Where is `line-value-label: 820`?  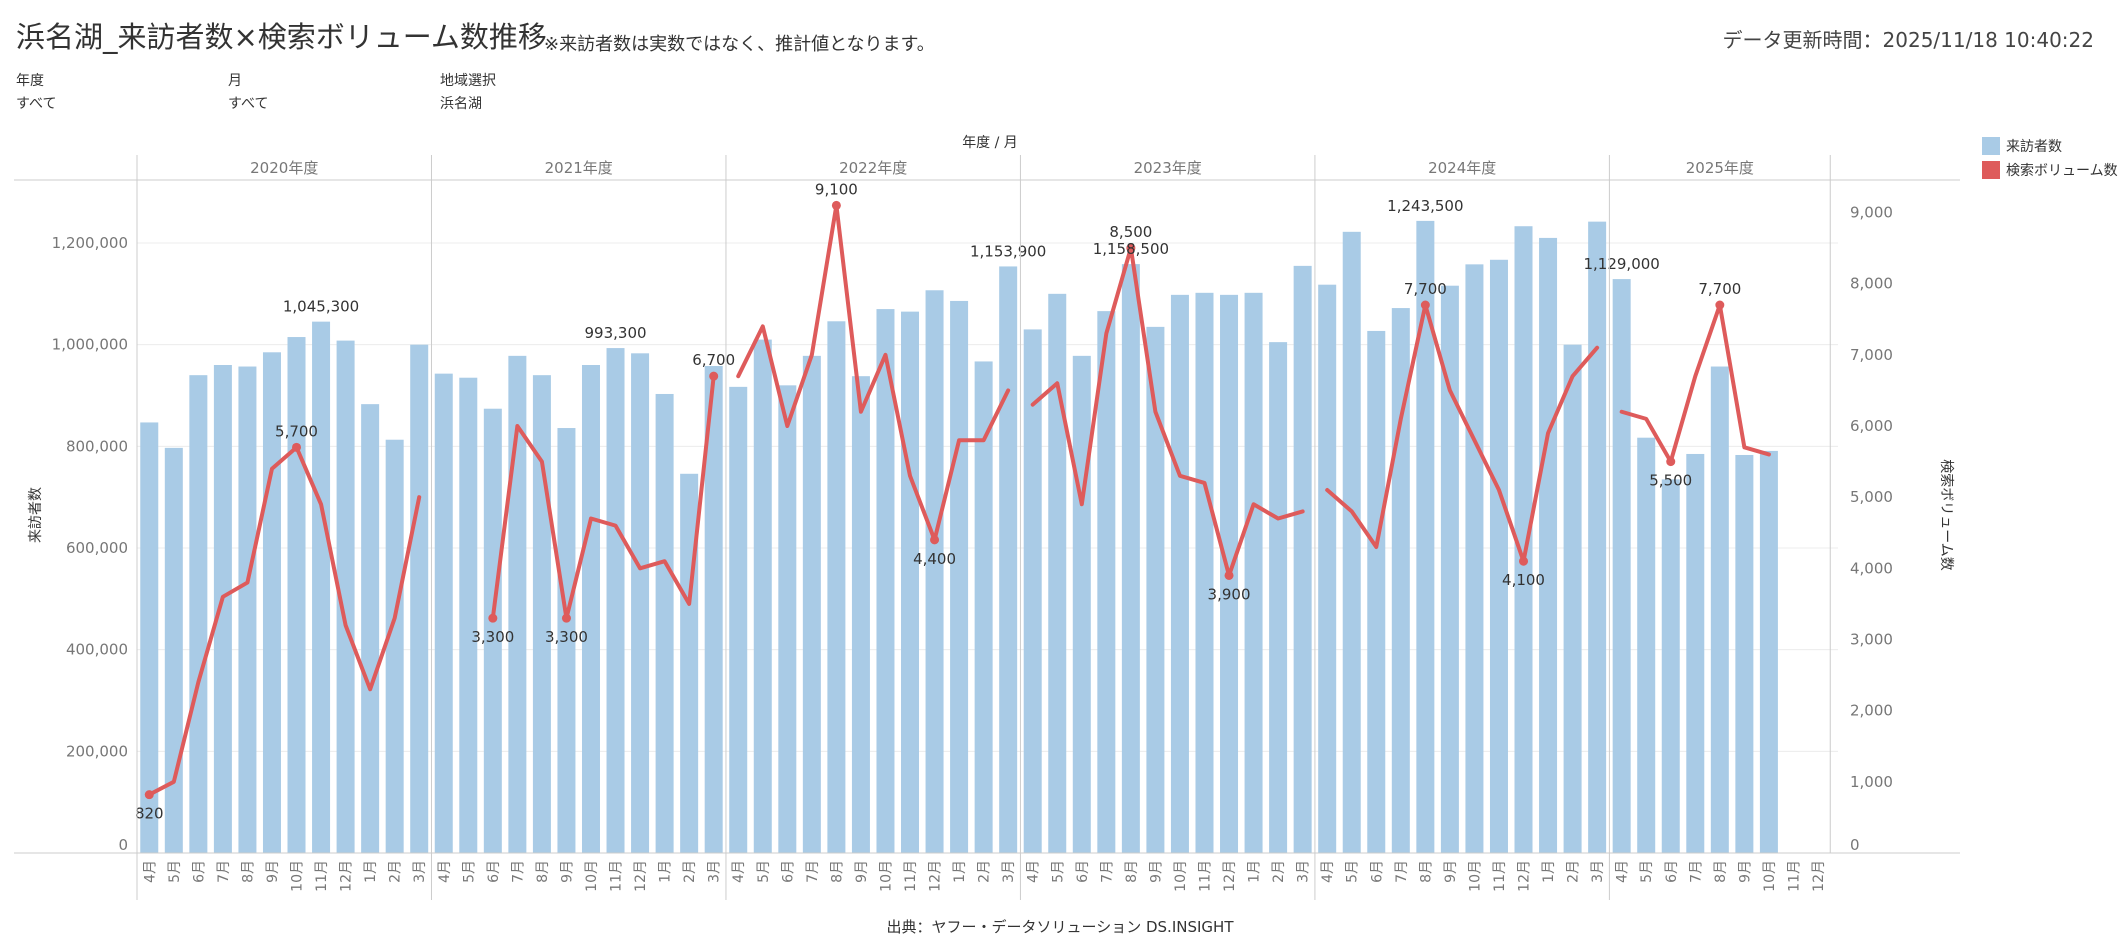 line-value-label: 820 is located at coordinates (149, 814).